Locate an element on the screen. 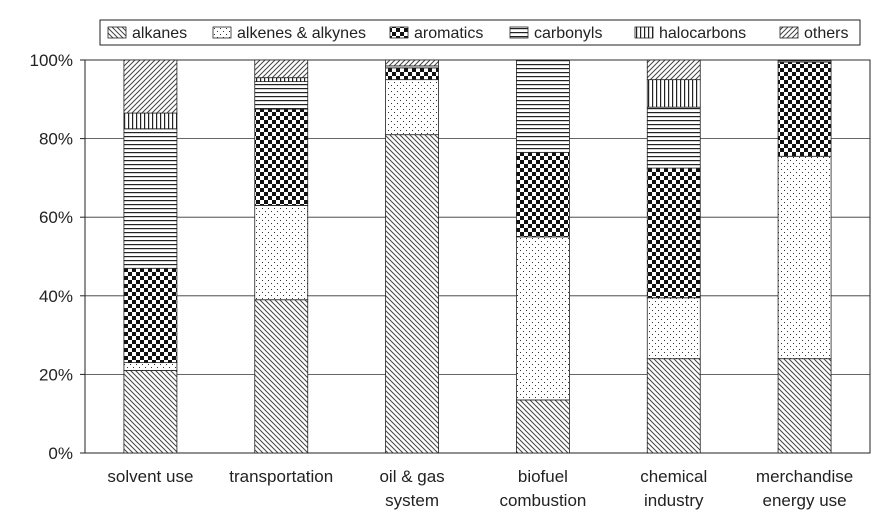 Image resolution: width=884 pixels, height=524 pixels. x-tick-label: oil & gas is located at coordinates (411, 476).